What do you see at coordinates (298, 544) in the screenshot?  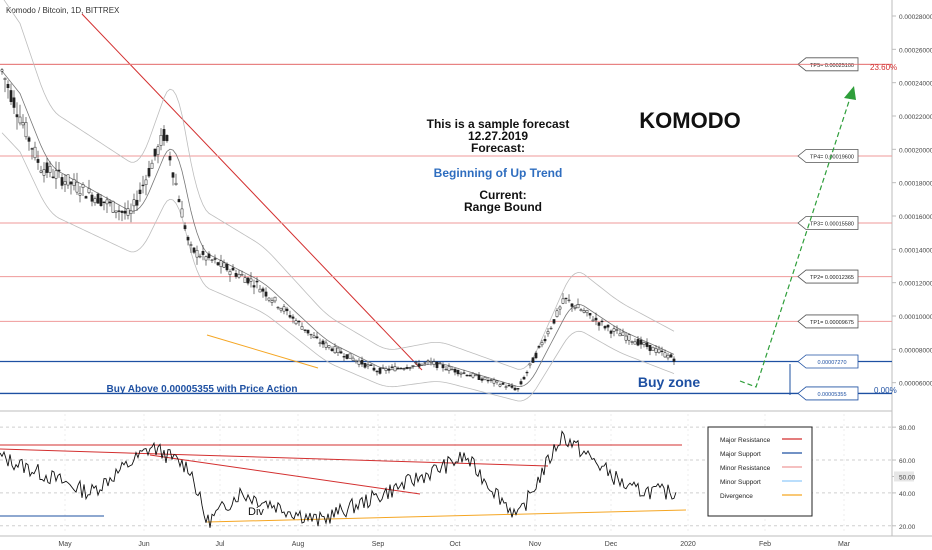 I see `month-label: Aug` at bounding box center [298, 544].